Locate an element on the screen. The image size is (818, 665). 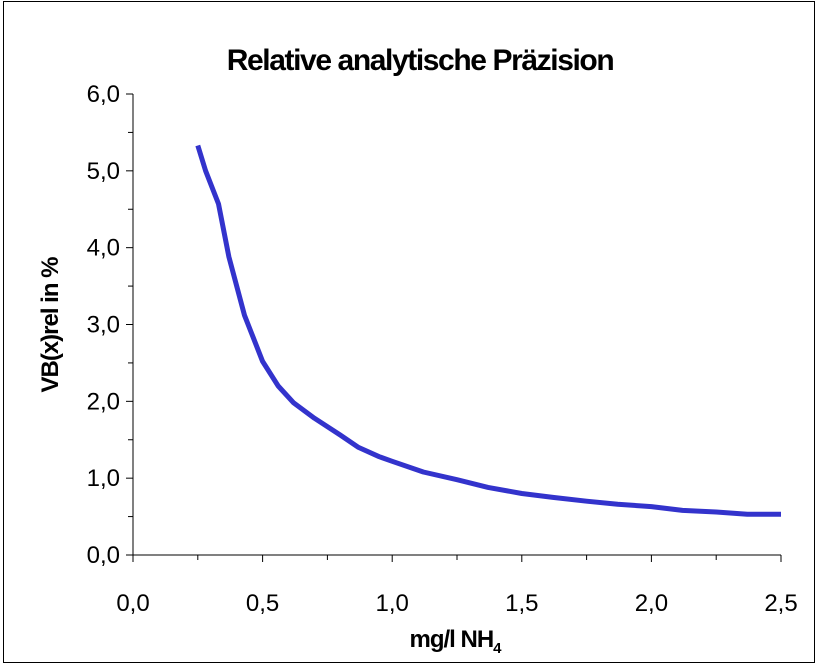
x-tick-label: 0,0 is located at coordinates (132, 603).